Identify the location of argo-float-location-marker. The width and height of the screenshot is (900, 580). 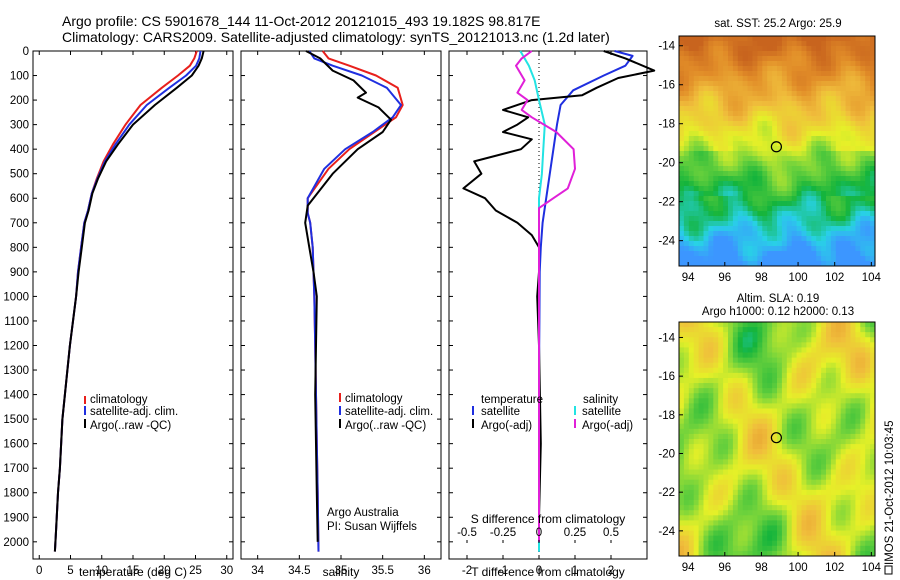
(776, 147).